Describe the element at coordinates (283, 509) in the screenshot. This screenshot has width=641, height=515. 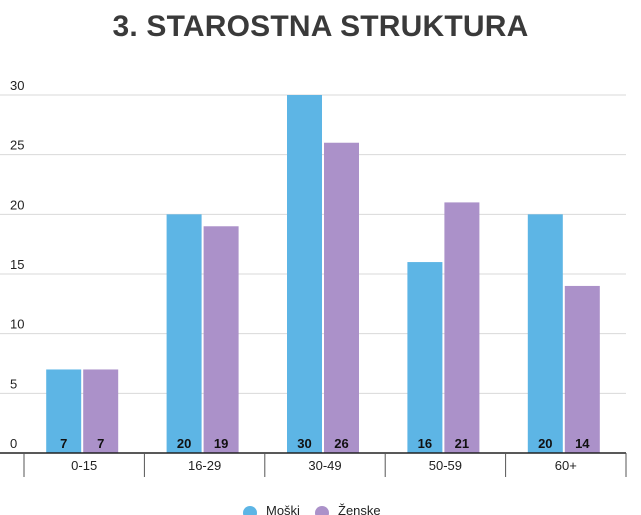
I see `legend-label: Moški` at that location.